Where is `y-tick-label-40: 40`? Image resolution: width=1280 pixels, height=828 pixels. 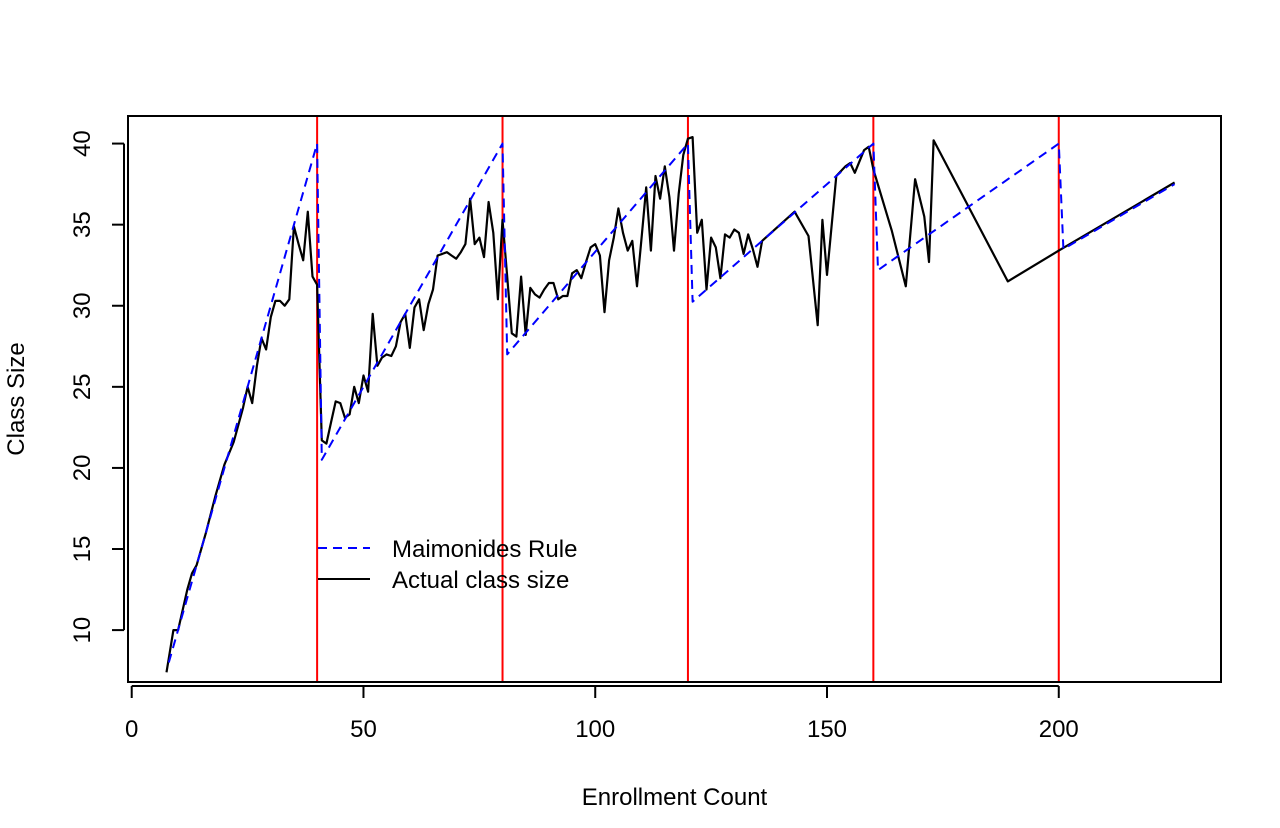
y-tick-label-40: 40 is located at coordinates (82, 143).